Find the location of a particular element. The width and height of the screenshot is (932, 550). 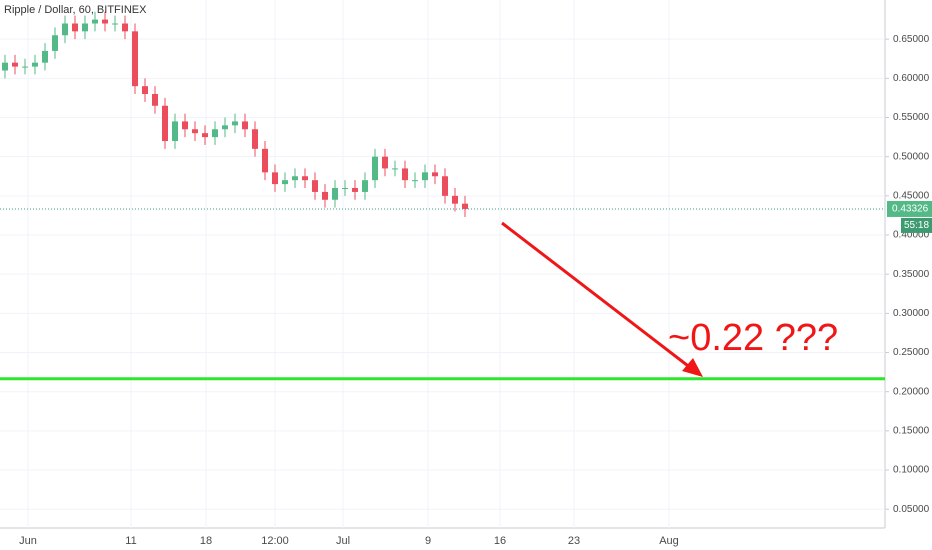

x-tick-label: Jul is located at coordinates (343, 541).